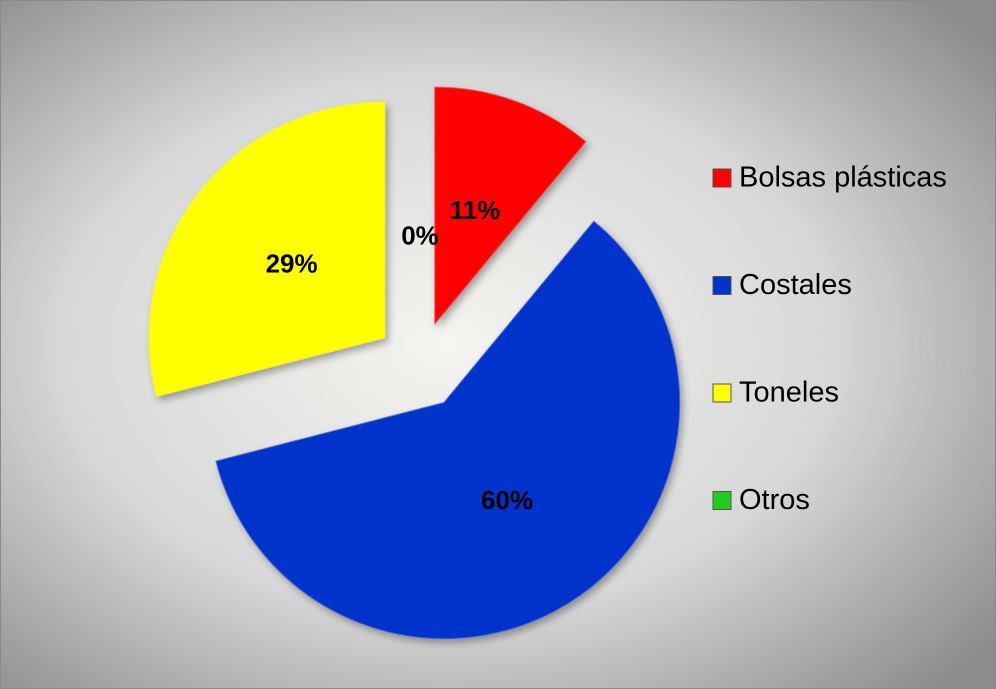 This screenshot has width=996, height=689. What do you see at coordinates (829, 339) in the screenshot?
I see `legend: Bolsas plásticas Costales Toneles Otros` at bounding box center [829, 339].